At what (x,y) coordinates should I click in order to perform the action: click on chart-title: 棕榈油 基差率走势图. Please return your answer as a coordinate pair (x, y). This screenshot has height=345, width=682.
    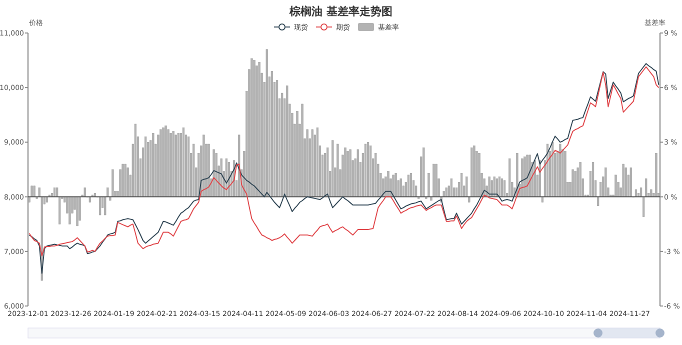
    Looking at the image, I should click on (340, 11).